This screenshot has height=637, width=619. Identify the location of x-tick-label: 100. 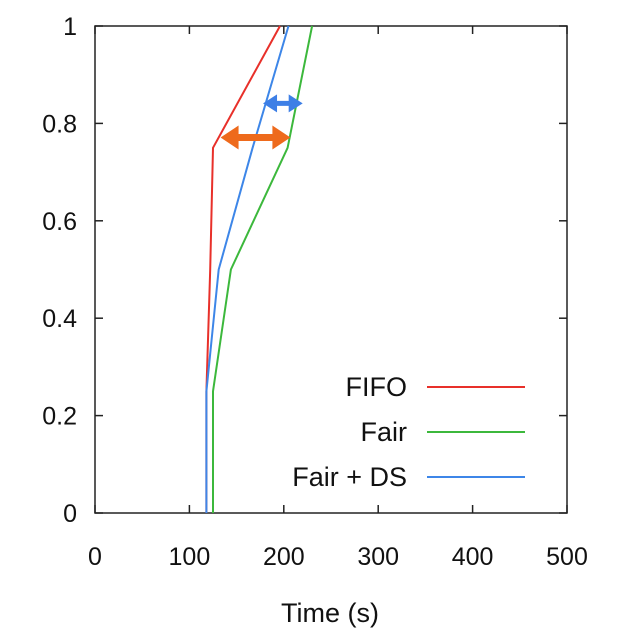
(190, 557).